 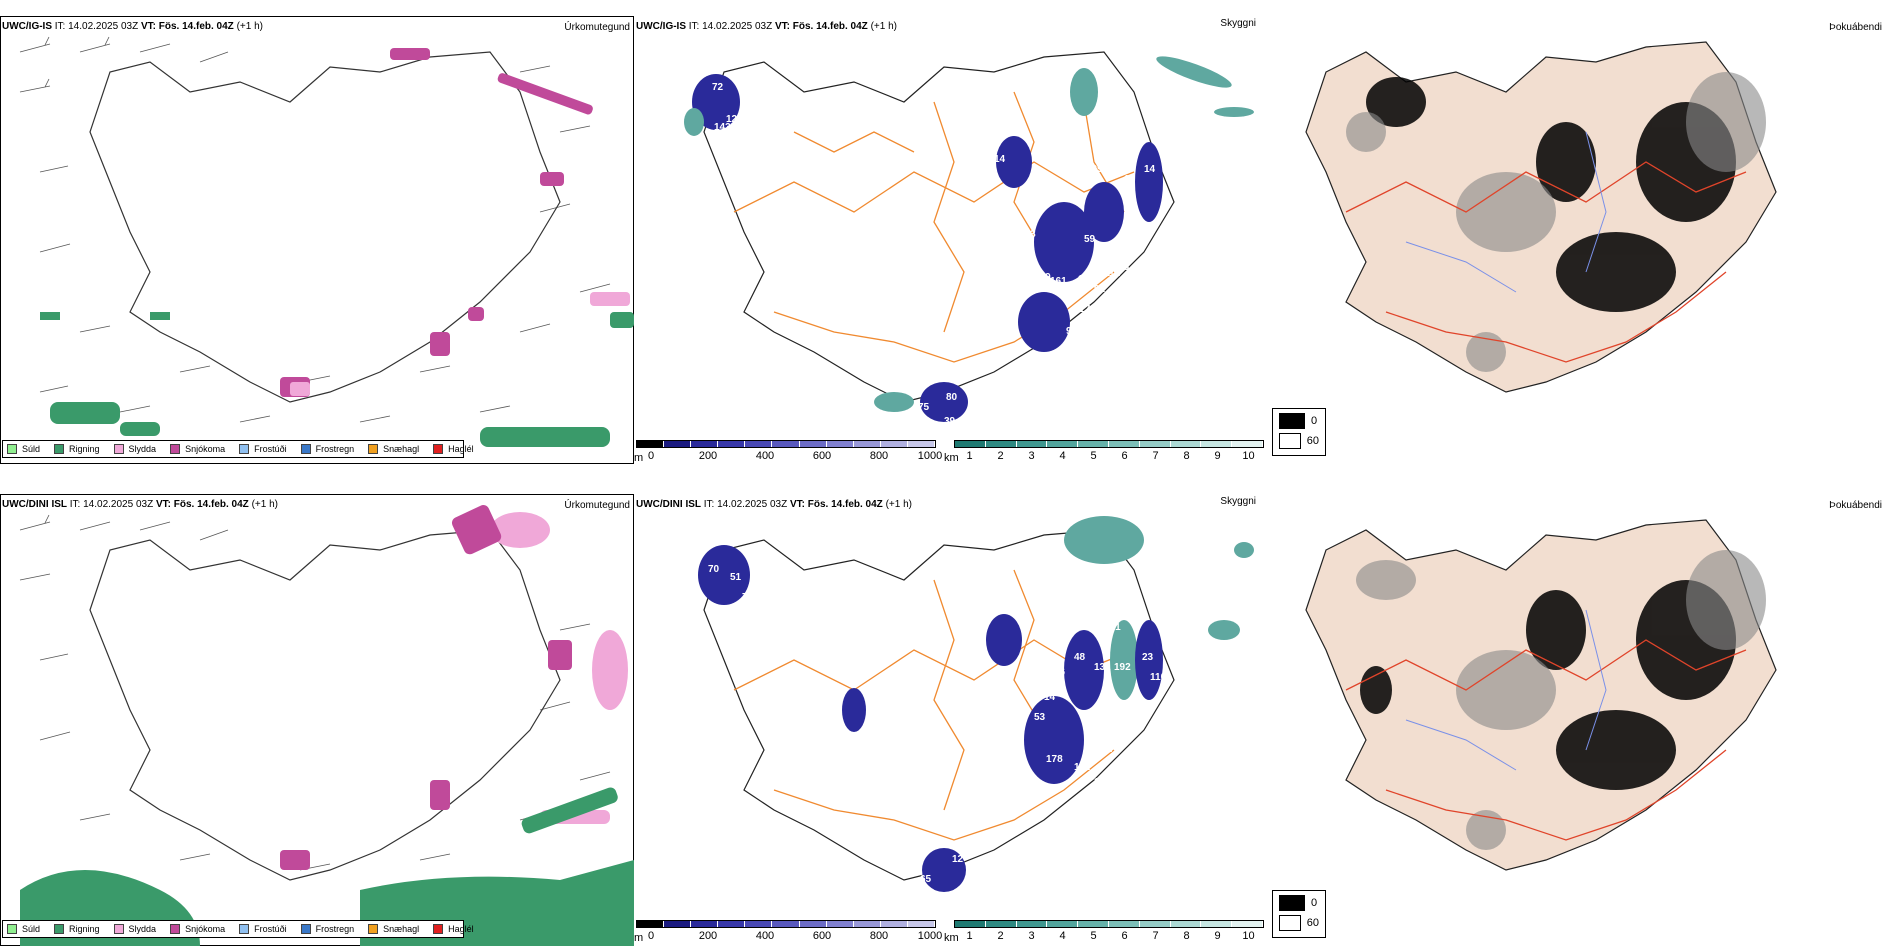 I want to click on legend-item: Snæhagl, so click(x=393, y=449).